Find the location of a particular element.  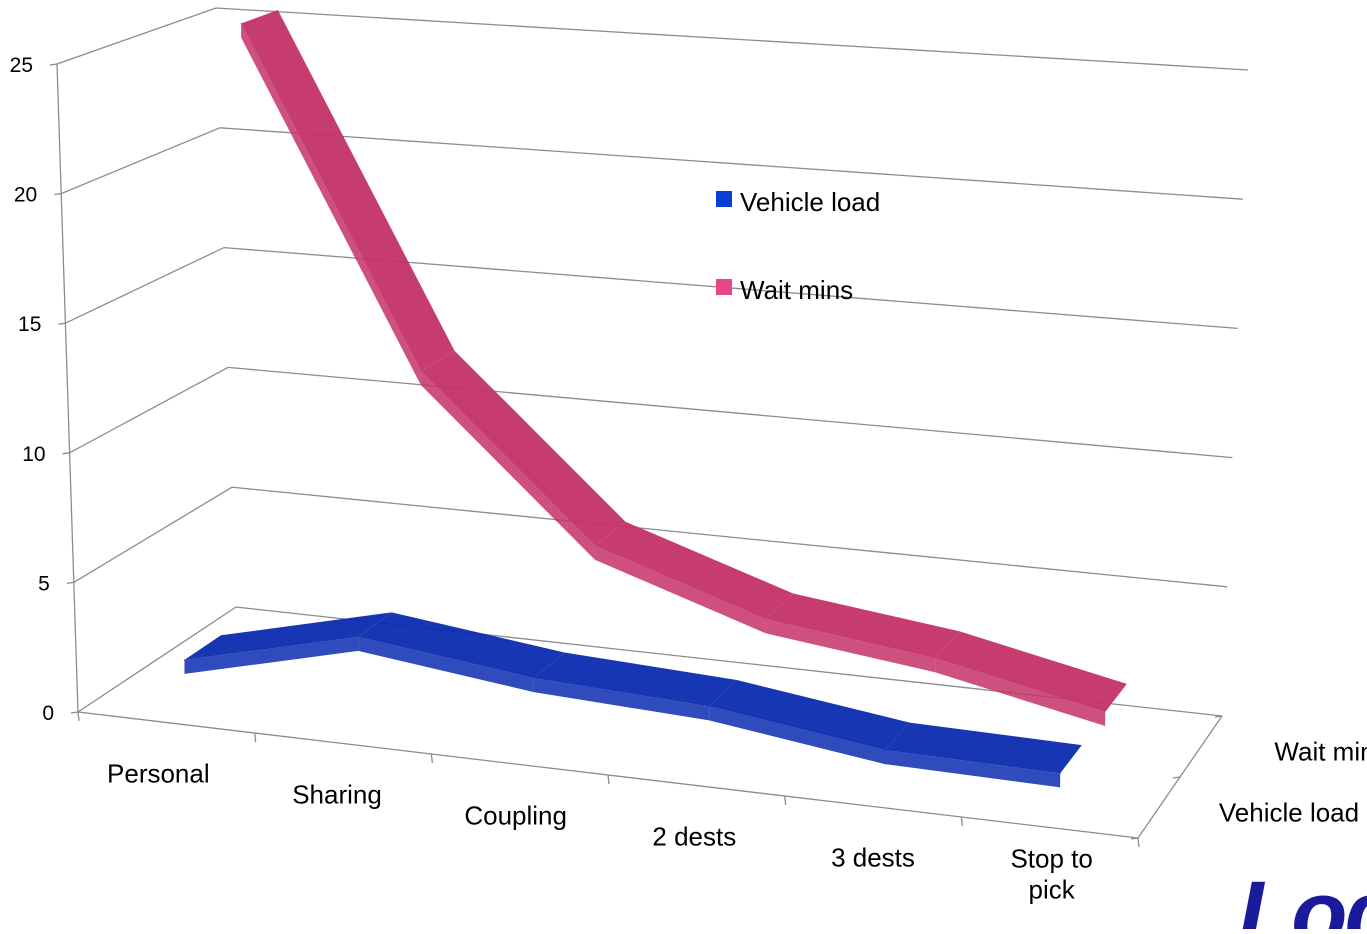

x-tick-label: 3 dests is located at coordinates (873, 858).